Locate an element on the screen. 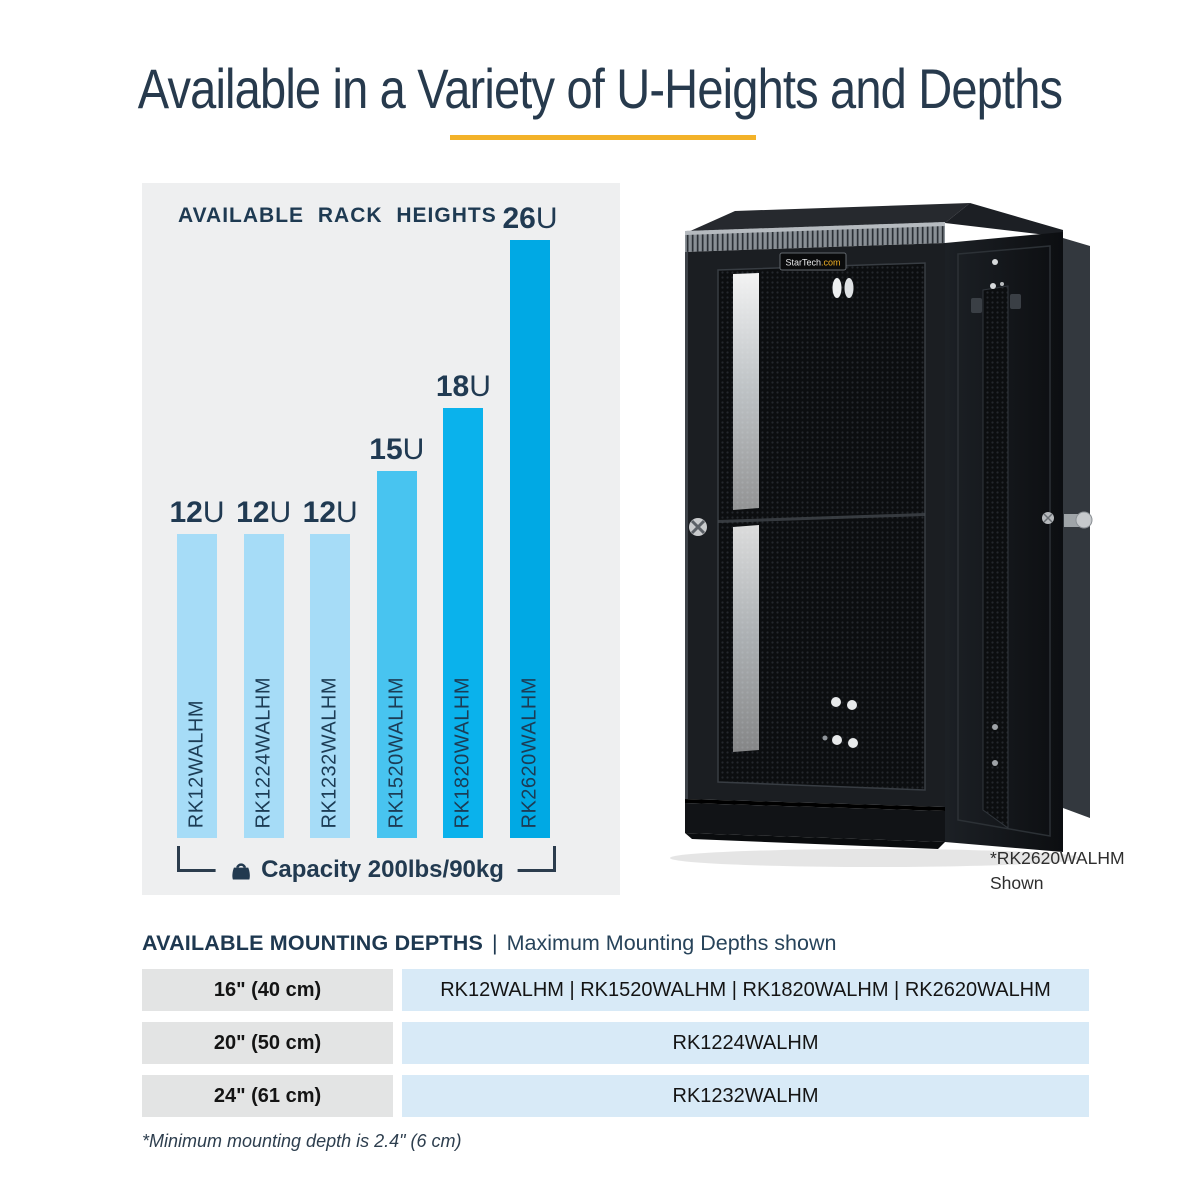 This screenshot has height=1200, width=1200. bar-model-label: RK1232WALHM is located at coordinates (329, 752).